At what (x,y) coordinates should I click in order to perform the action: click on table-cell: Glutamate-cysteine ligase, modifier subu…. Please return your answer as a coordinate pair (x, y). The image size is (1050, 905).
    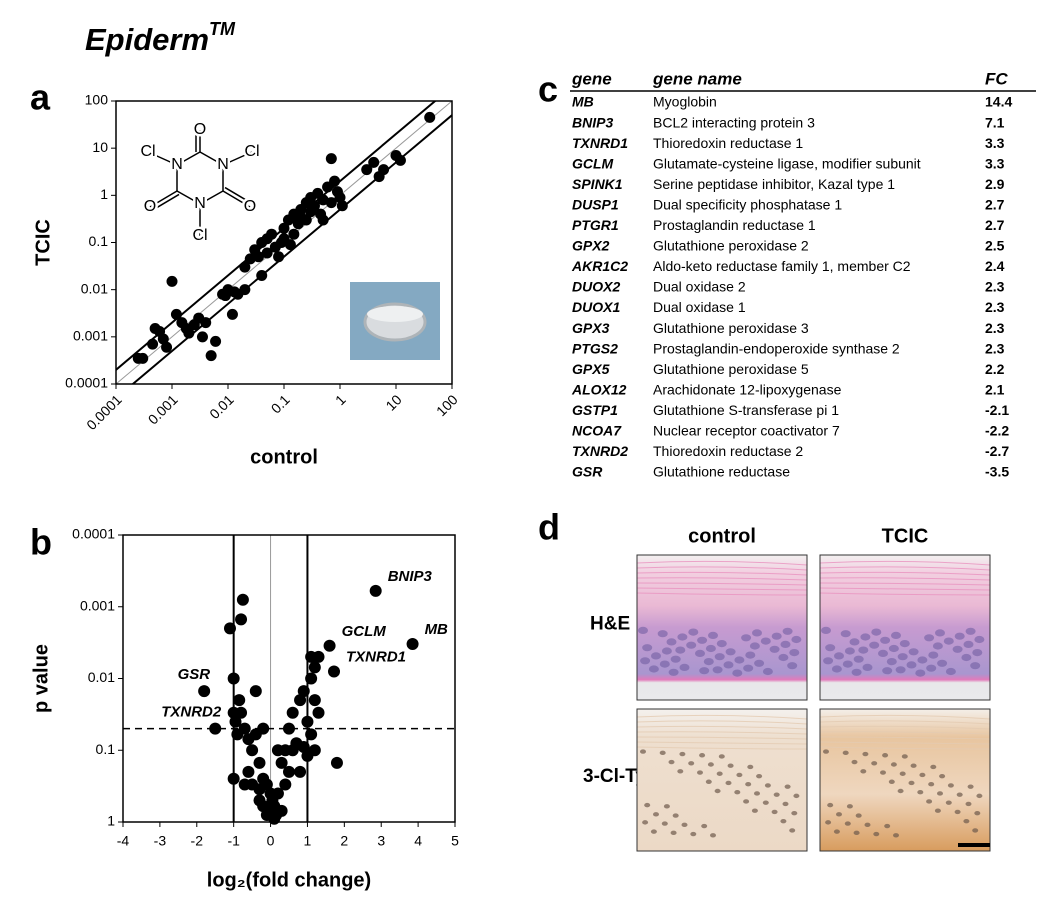
    Looking at the image, I should click on (787, 163).